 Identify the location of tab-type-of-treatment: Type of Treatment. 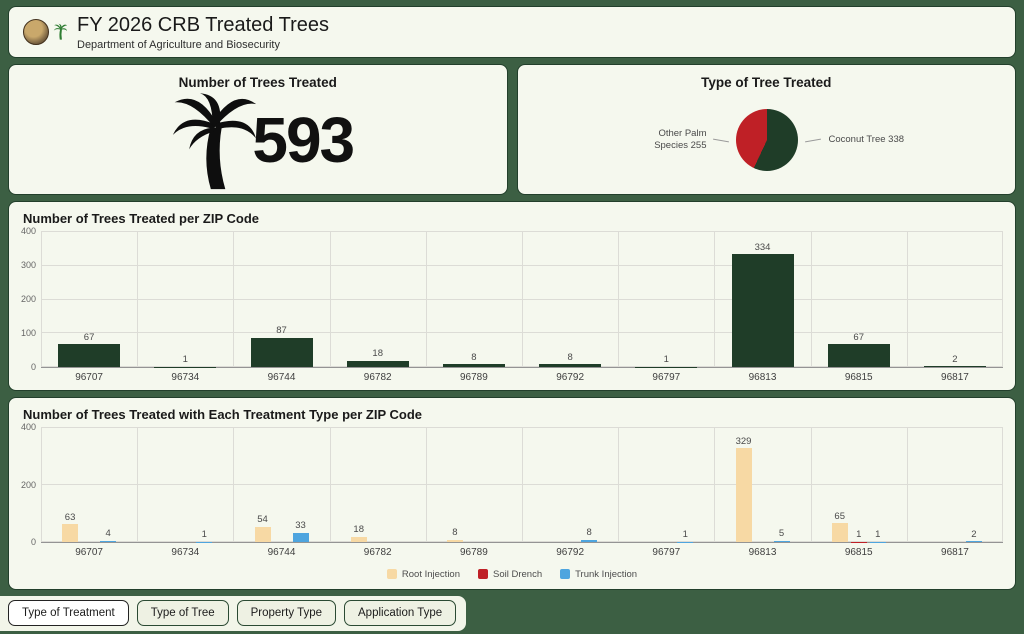
(68, 613).